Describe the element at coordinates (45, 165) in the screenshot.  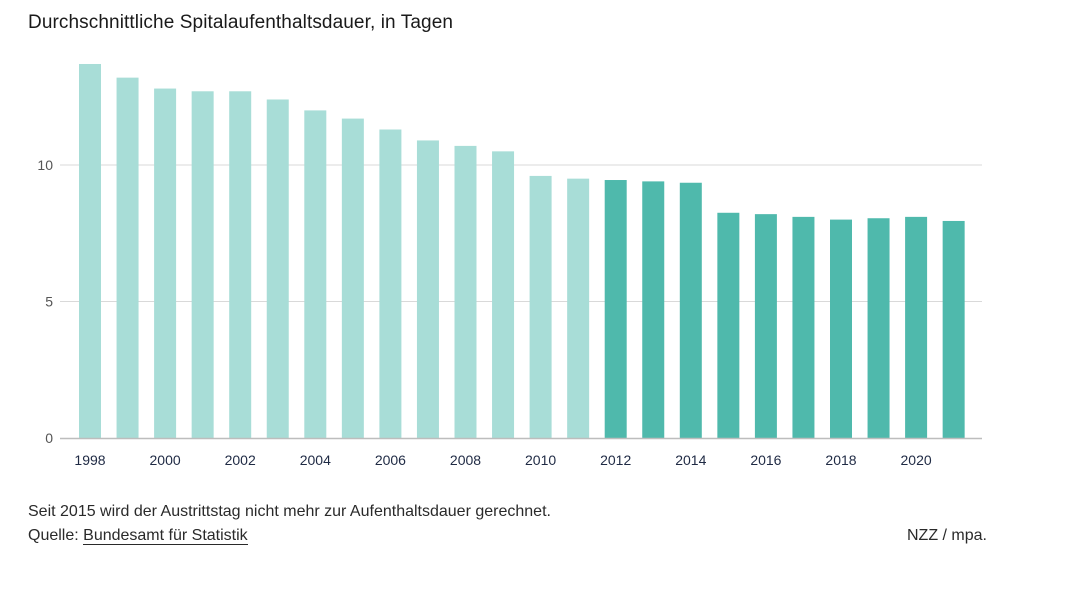
I see `y-tick-label: 10` at that location.